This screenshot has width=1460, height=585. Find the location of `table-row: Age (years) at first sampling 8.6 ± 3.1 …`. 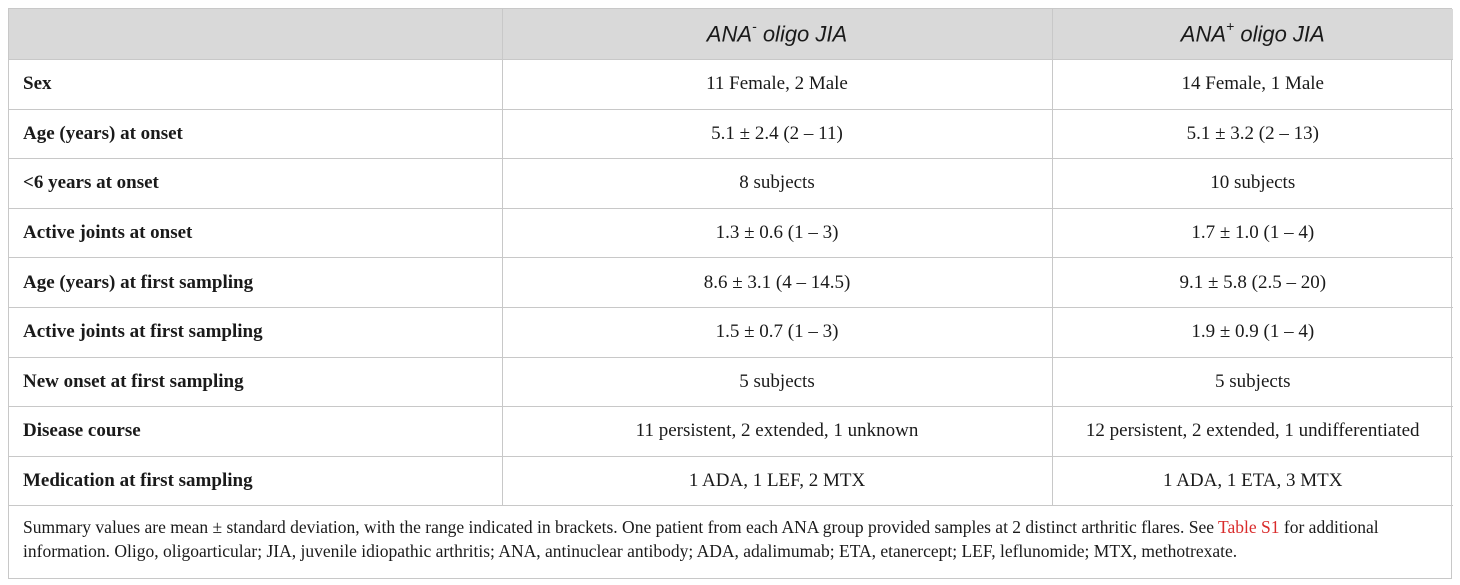

table-row: Age (years) at first sampling 8.6 ± 3.1 … is located at coordinates (731, 282).